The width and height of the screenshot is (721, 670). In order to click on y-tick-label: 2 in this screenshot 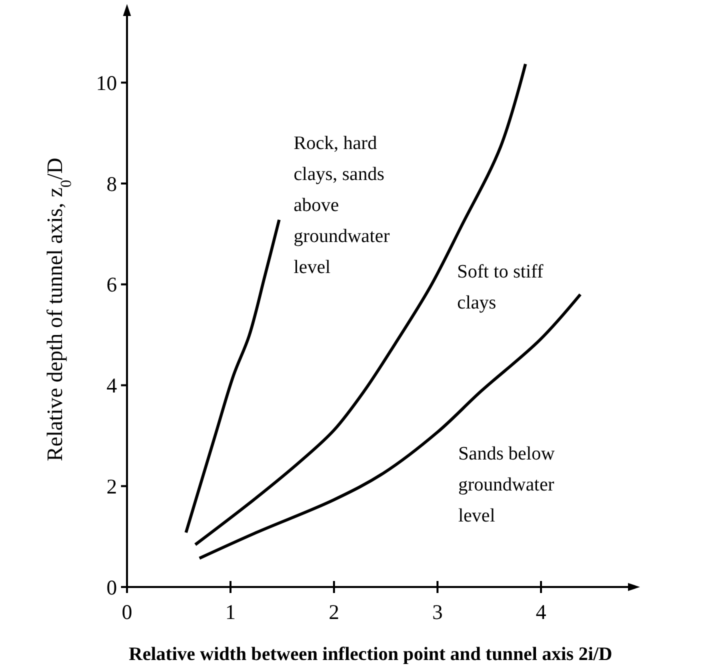, I will do `click(111, 486)`.